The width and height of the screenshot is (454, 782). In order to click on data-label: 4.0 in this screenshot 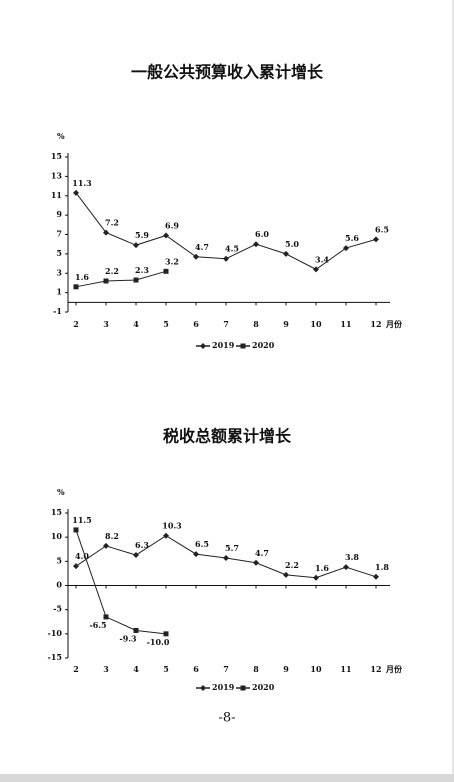, I will do `click(82, 556)`.